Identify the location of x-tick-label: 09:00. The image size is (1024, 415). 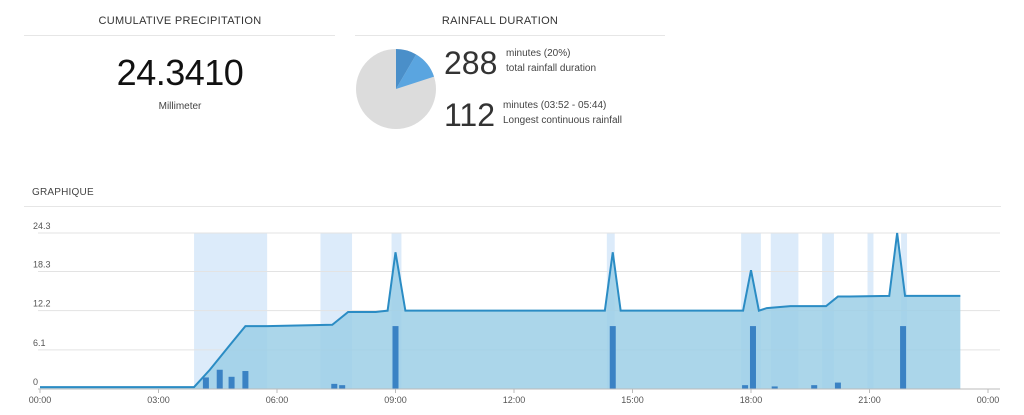
(395, 400).